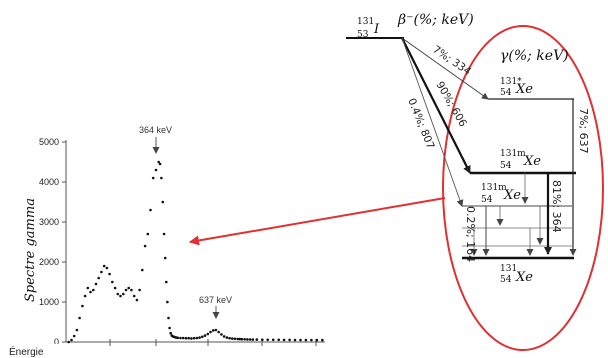  What do you see at coordinates (363, 35) in the screenshot?
I see `parent-z: 53` at bounding box center [363, 35].